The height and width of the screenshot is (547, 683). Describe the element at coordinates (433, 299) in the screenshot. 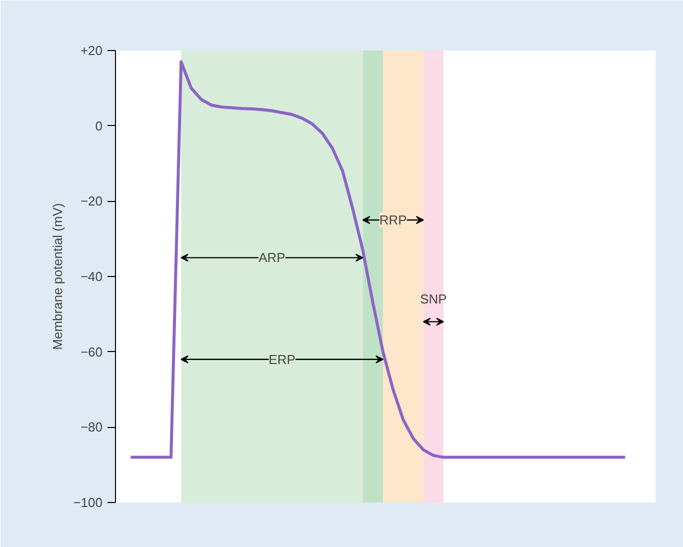

I see `annotation: SNP` at that location.